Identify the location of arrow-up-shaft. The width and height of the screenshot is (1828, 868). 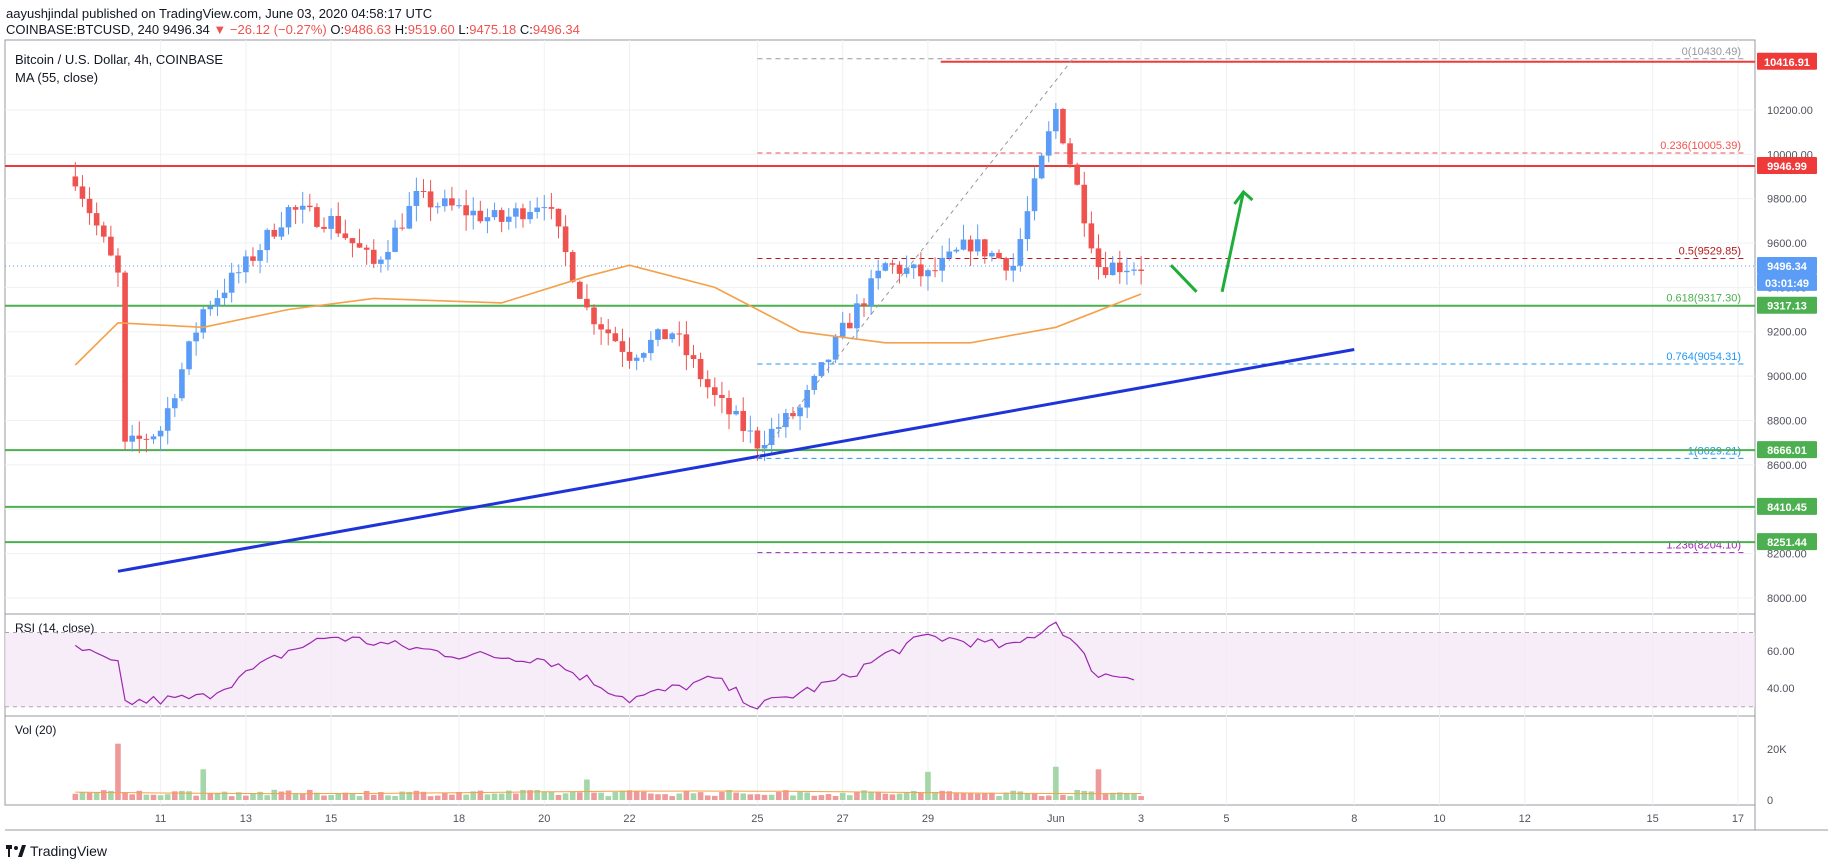
(1232, 242).